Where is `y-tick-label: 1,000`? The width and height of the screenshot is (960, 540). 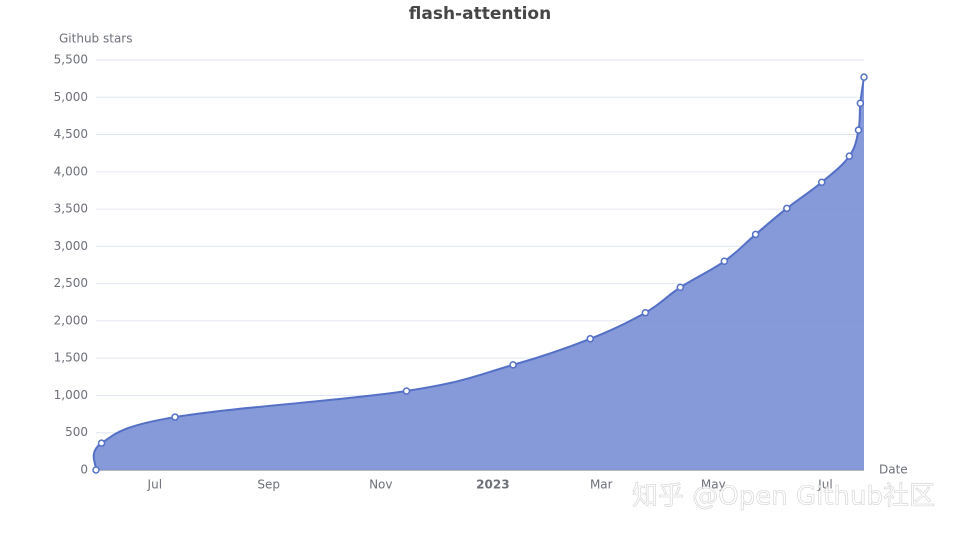 y-tick-label: 1,000 is located at coordinates (71, 395).